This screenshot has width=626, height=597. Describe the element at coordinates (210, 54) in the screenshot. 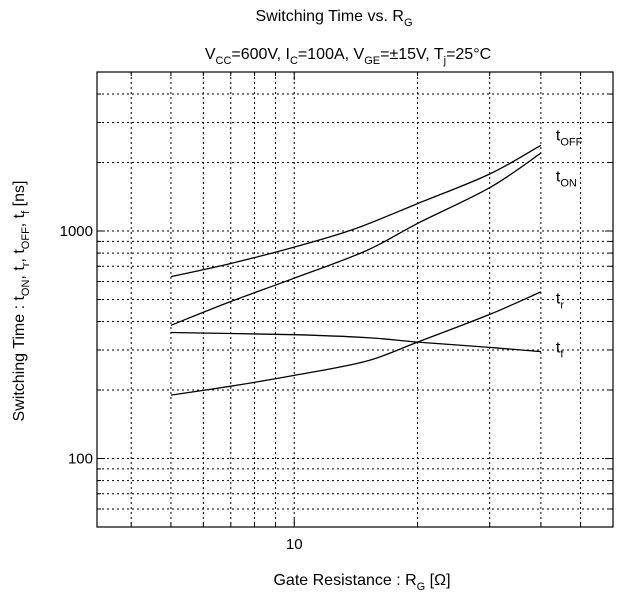

I see `condition-text: V` at that location.